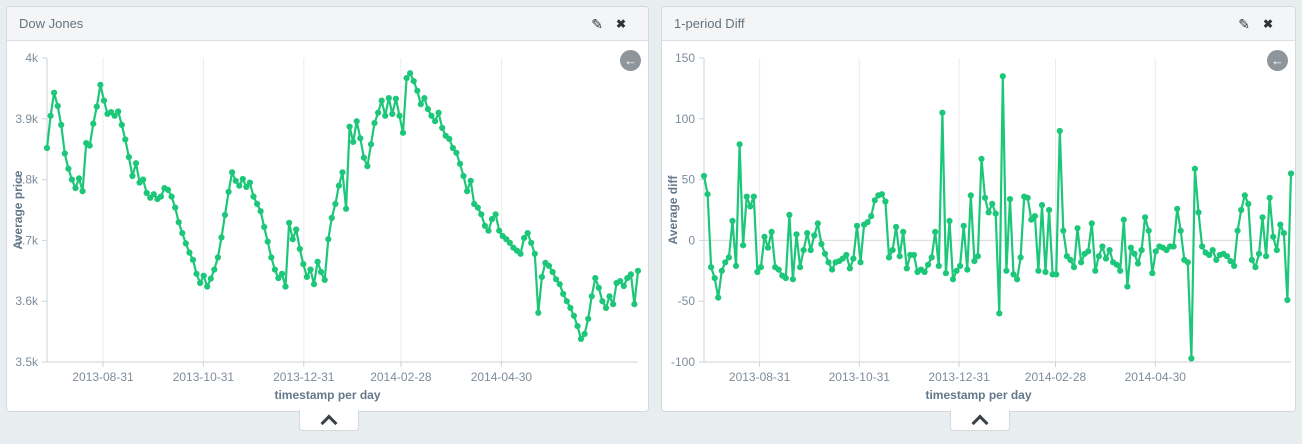  I want to click on svg-text: 100, so click(685, 119).